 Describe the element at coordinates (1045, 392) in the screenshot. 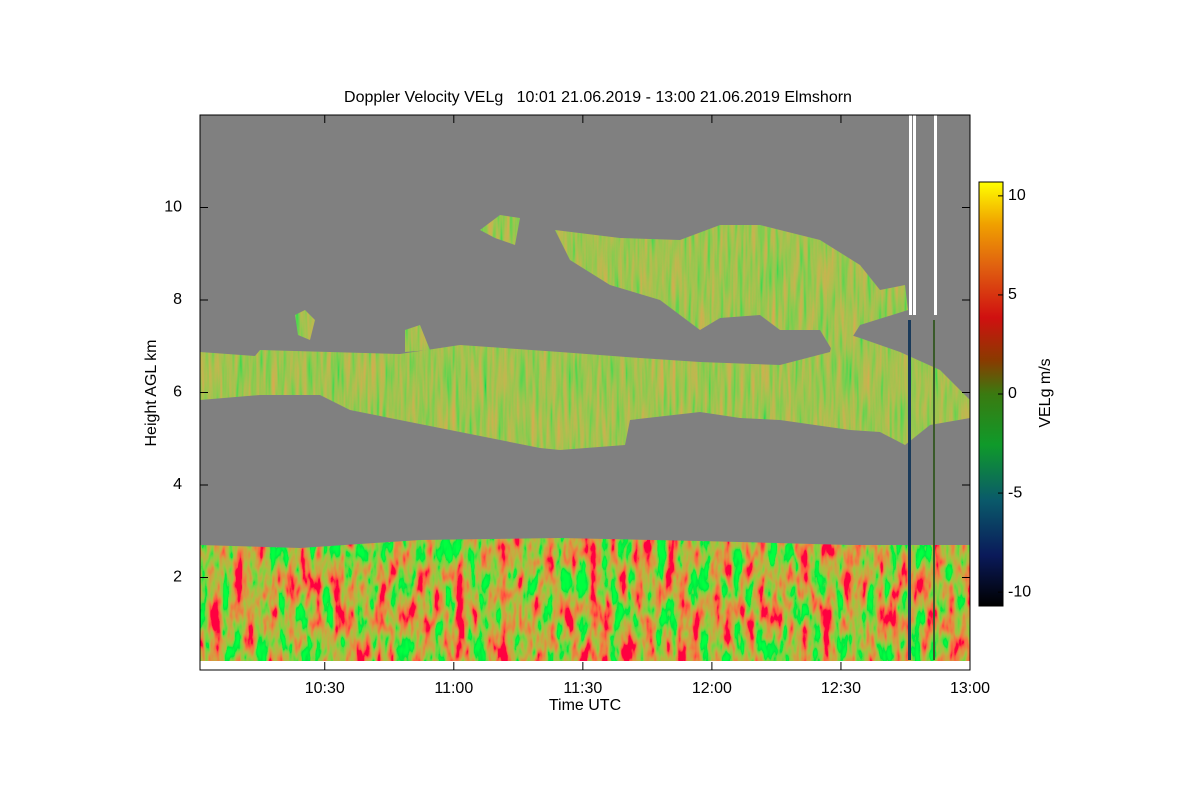

I see `colorbar-label: VELg m/s` at that location.